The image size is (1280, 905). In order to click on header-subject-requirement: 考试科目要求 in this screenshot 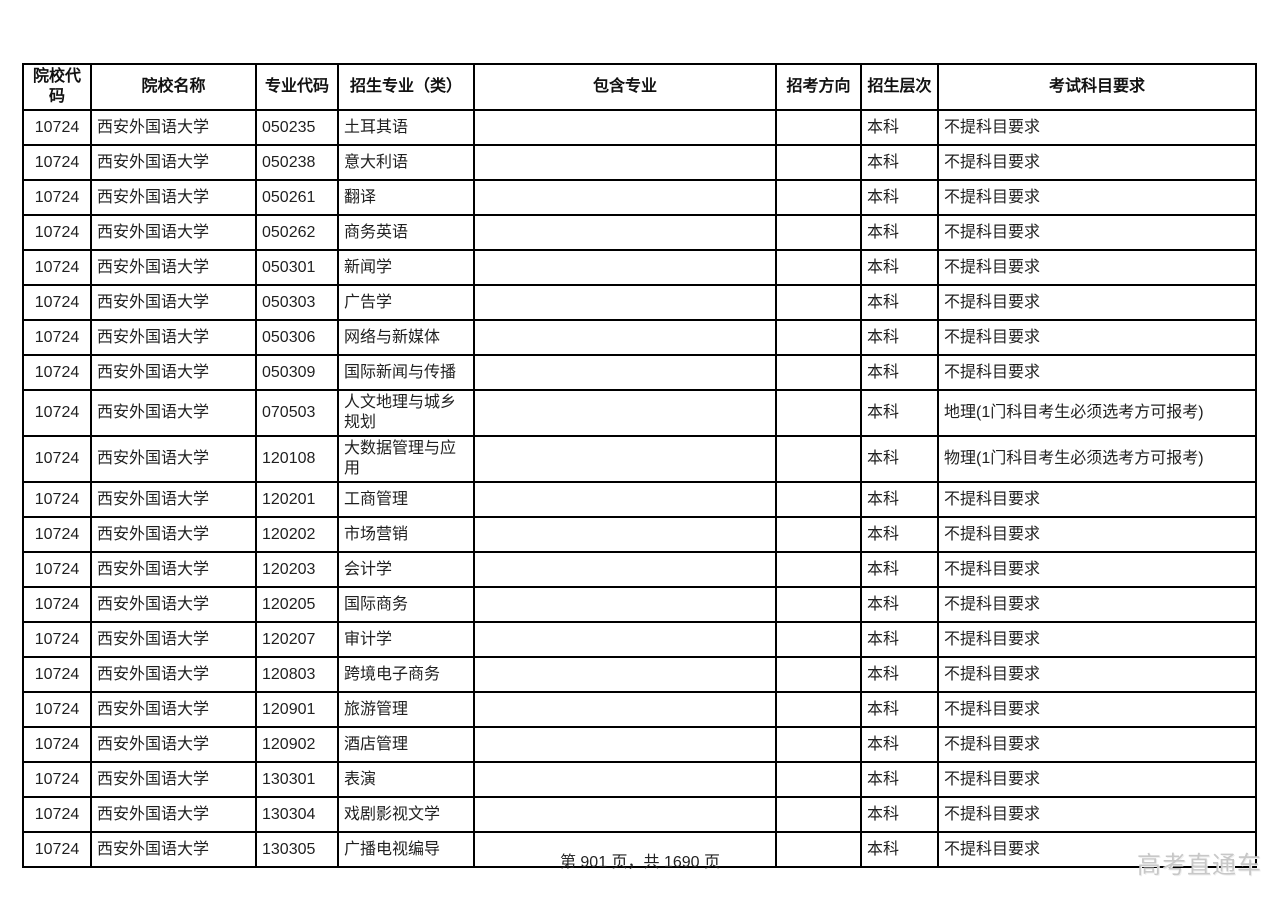, I will do `click(1097, 87)`.